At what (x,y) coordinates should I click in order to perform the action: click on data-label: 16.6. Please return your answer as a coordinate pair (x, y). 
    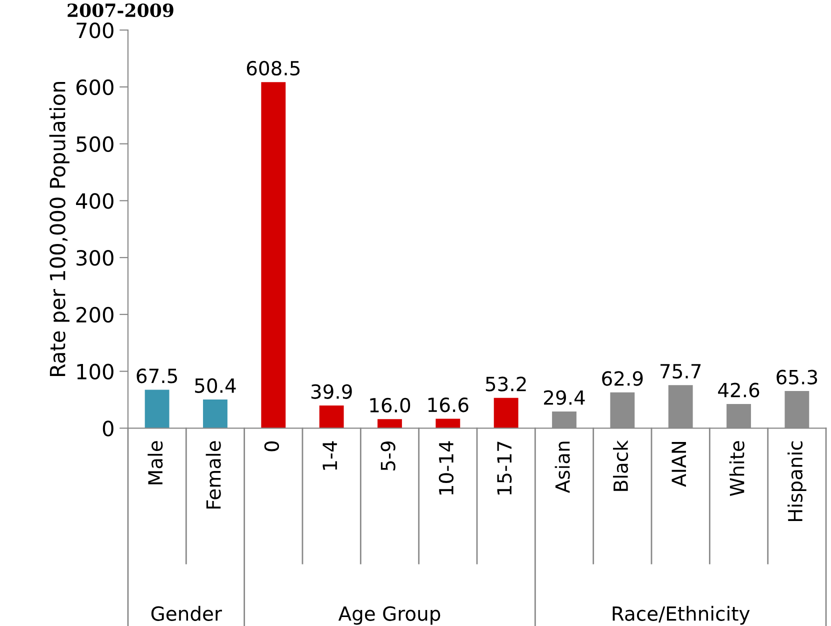
    Looking at the image, I should click on (448, 404).